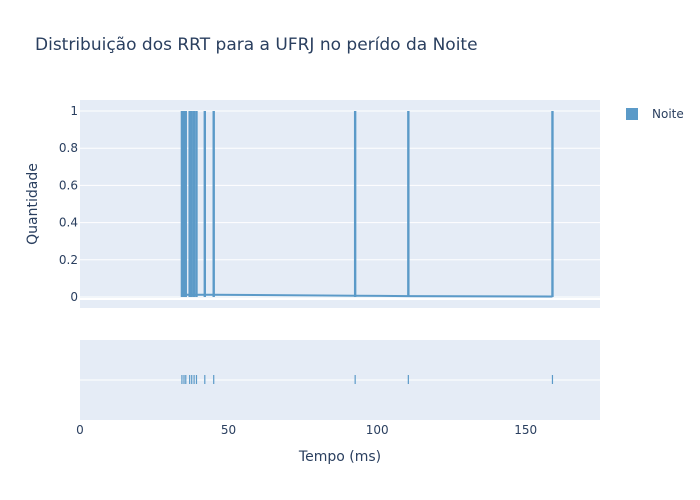 The width and height of the screenshot is (700, 500). I want to click on x-axis-title: Tempo (ms), so click(339, 457).